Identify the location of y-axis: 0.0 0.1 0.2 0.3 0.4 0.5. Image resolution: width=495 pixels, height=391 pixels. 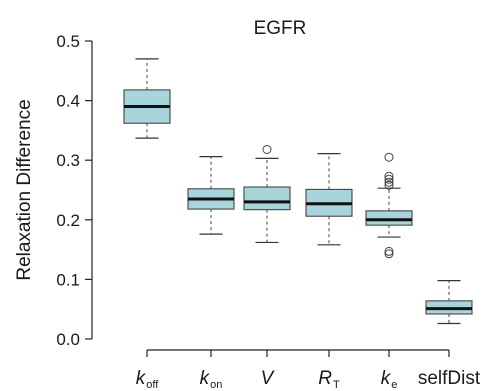
(74, 190).